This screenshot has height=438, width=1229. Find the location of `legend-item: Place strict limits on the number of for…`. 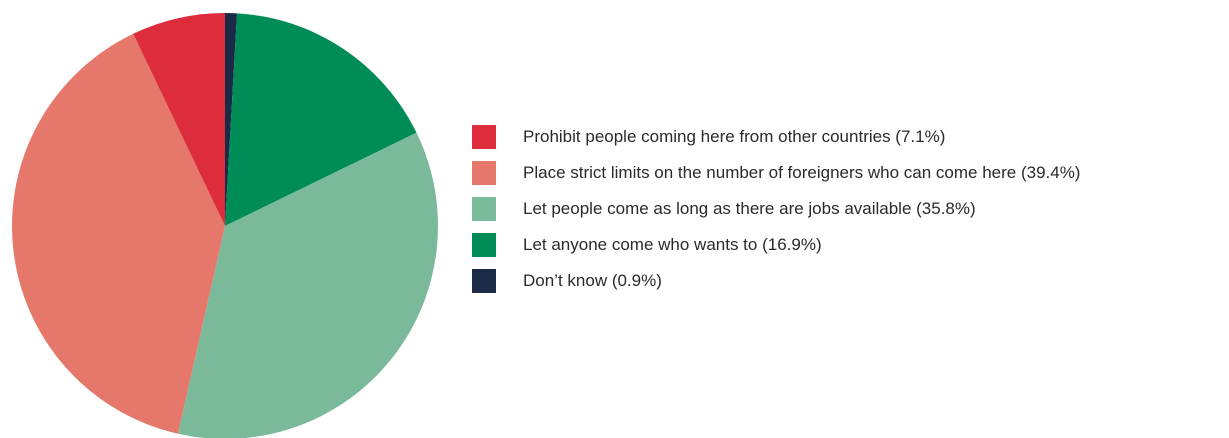

legend-item: Place strict limits on the number of for… is located at coordinates (776, 173).